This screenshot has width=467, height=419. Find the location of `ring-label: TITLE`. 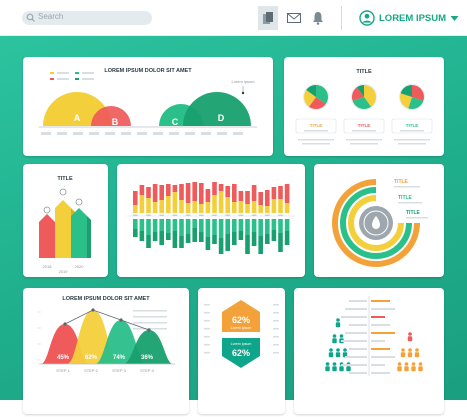

ring-label: TITLE is located at coordinates (405, 198).